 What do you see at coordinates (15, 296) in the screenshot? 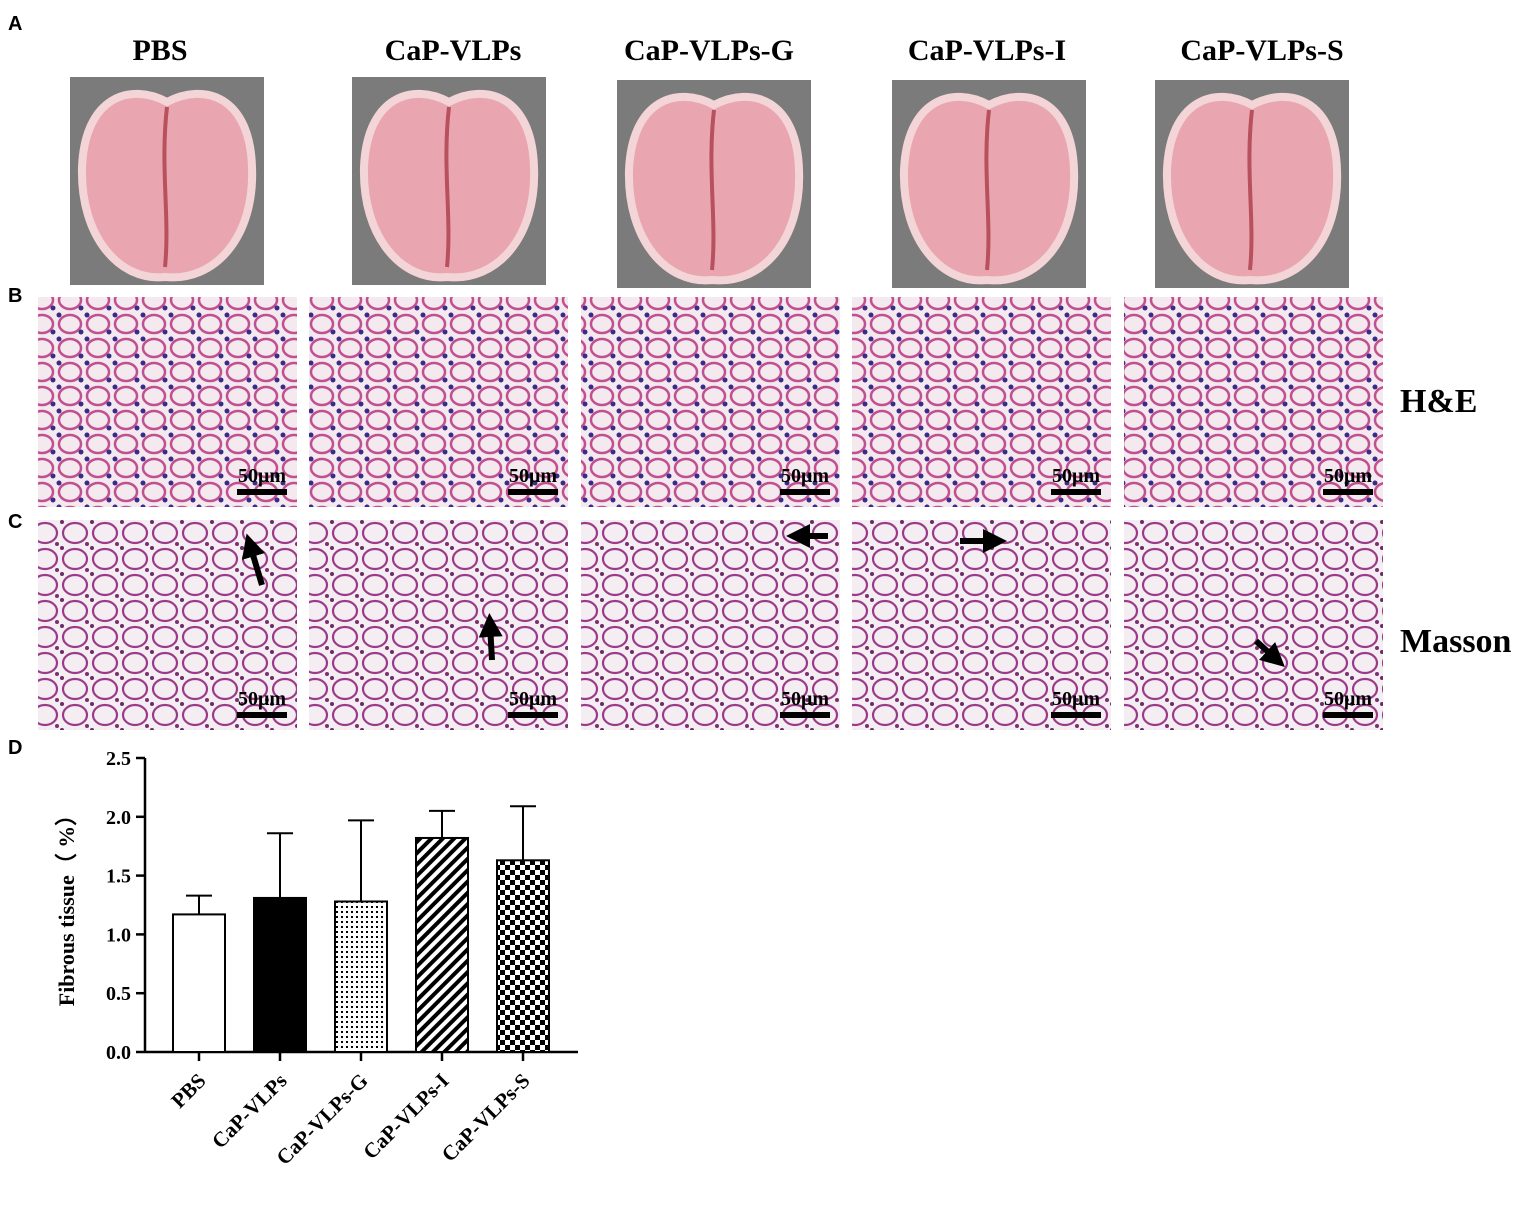
I see `panel-label: B` at bounding box center [15, 296].